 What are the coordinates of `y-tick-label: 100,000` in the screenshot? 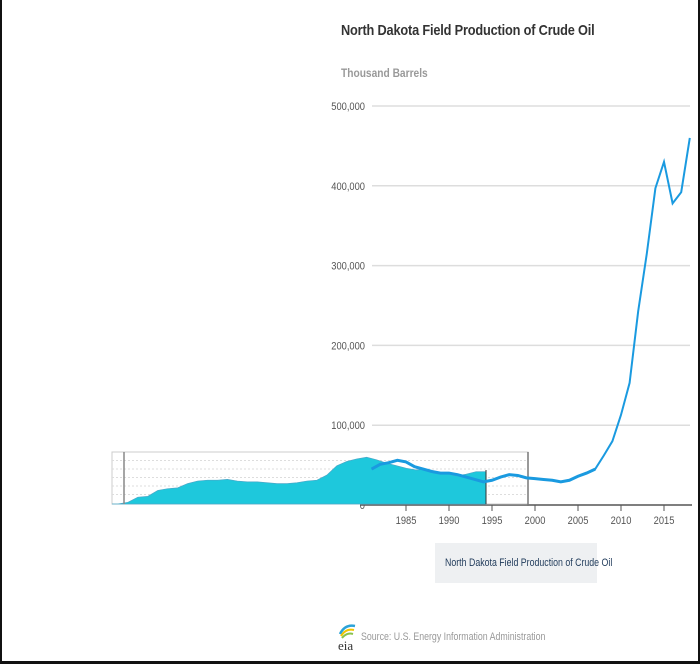 It's located at (348, 427).